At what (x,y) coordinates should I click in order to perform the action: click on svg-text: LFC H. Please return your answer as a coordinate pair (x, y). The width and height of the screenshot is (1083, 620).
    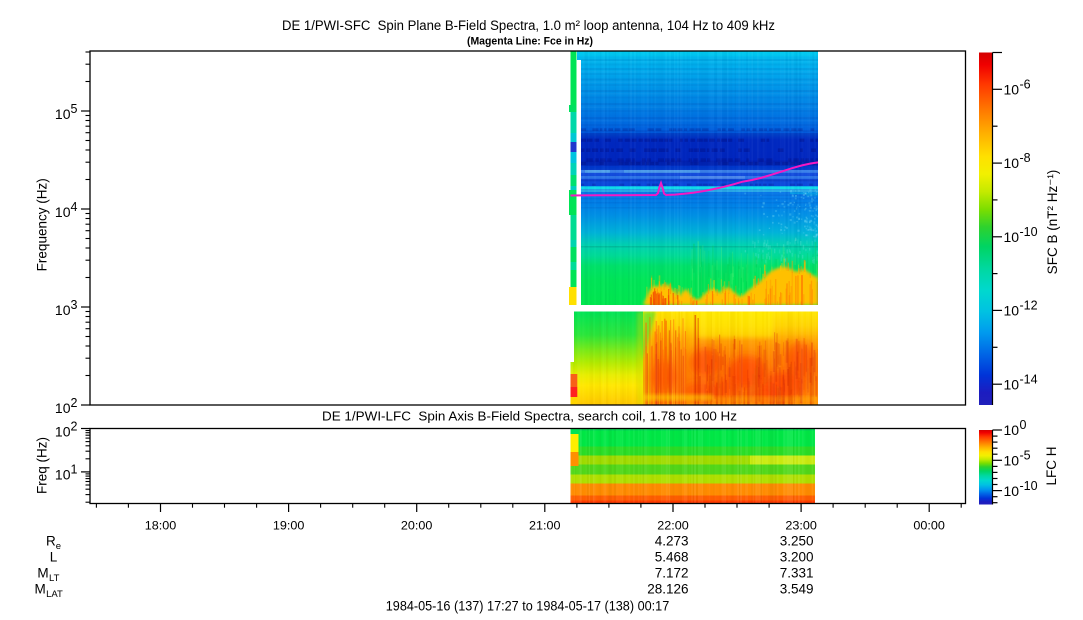
    Looking at the image, I should click on (1051, 465).